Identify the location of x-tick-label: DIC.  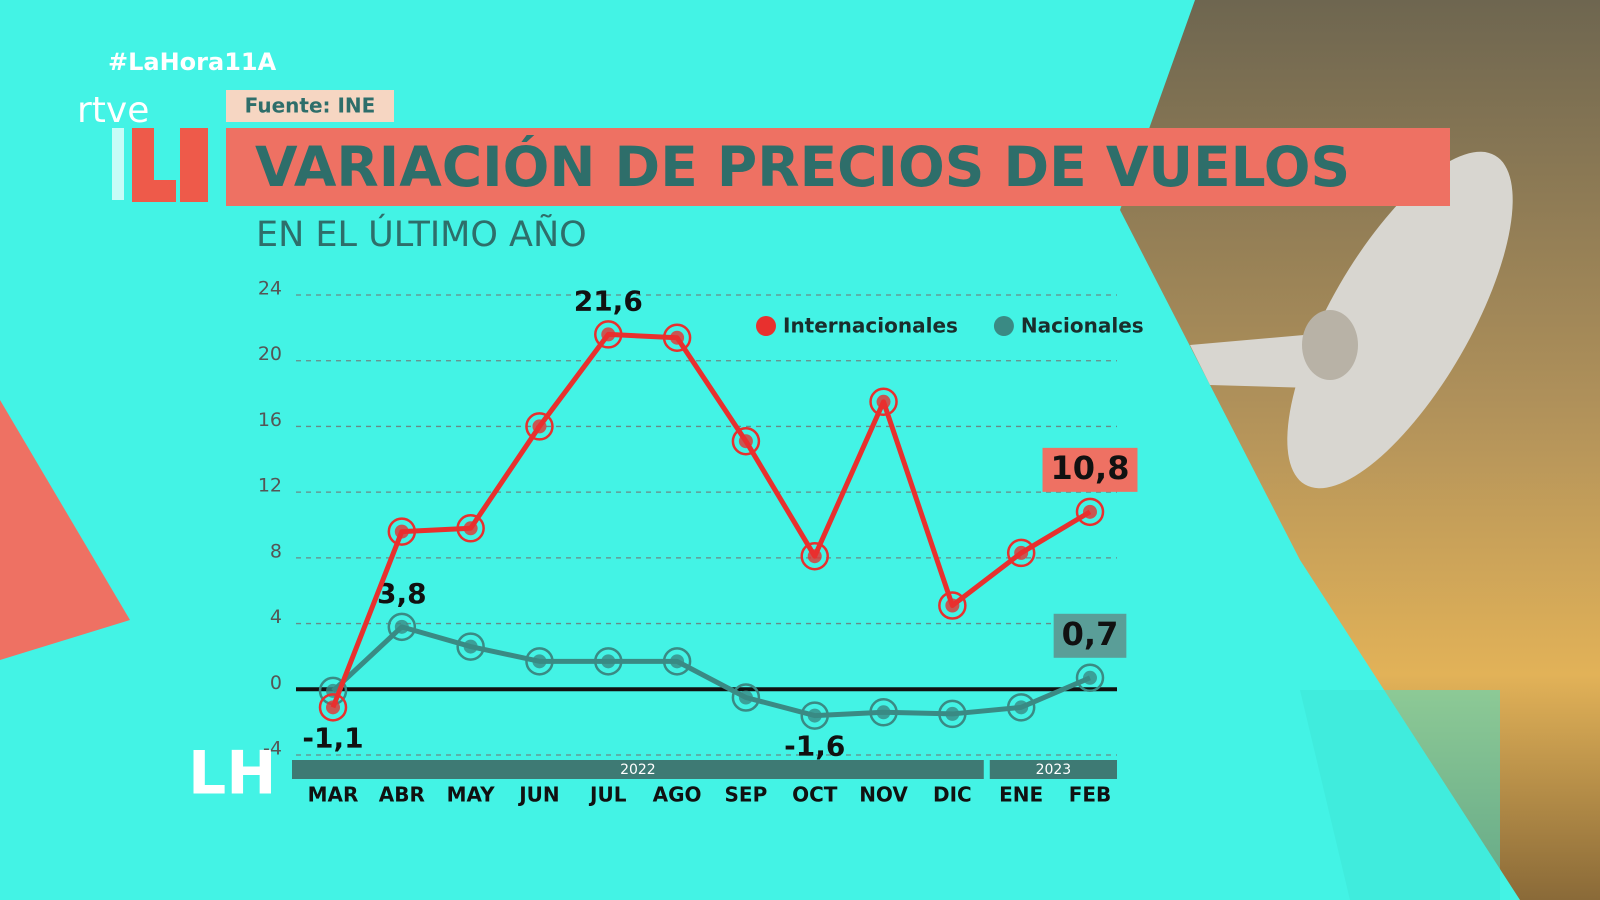
(952, 795).